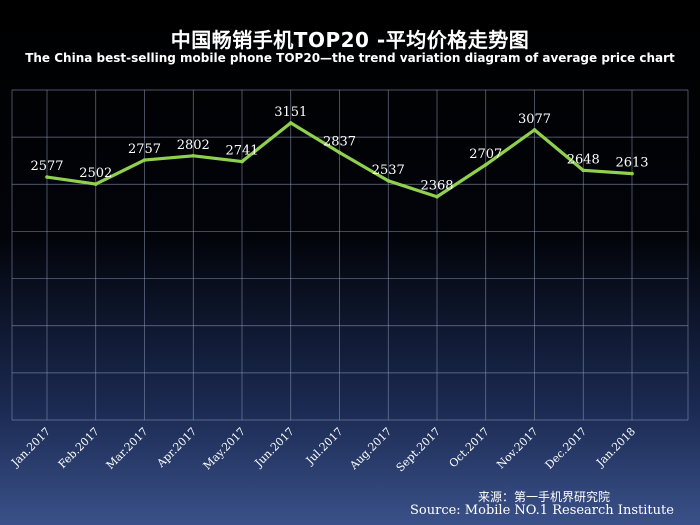  What do you see at coordinates (485, 154) in the screenshot?
I see `data-label: 2707` at bounding box center [485, 154].